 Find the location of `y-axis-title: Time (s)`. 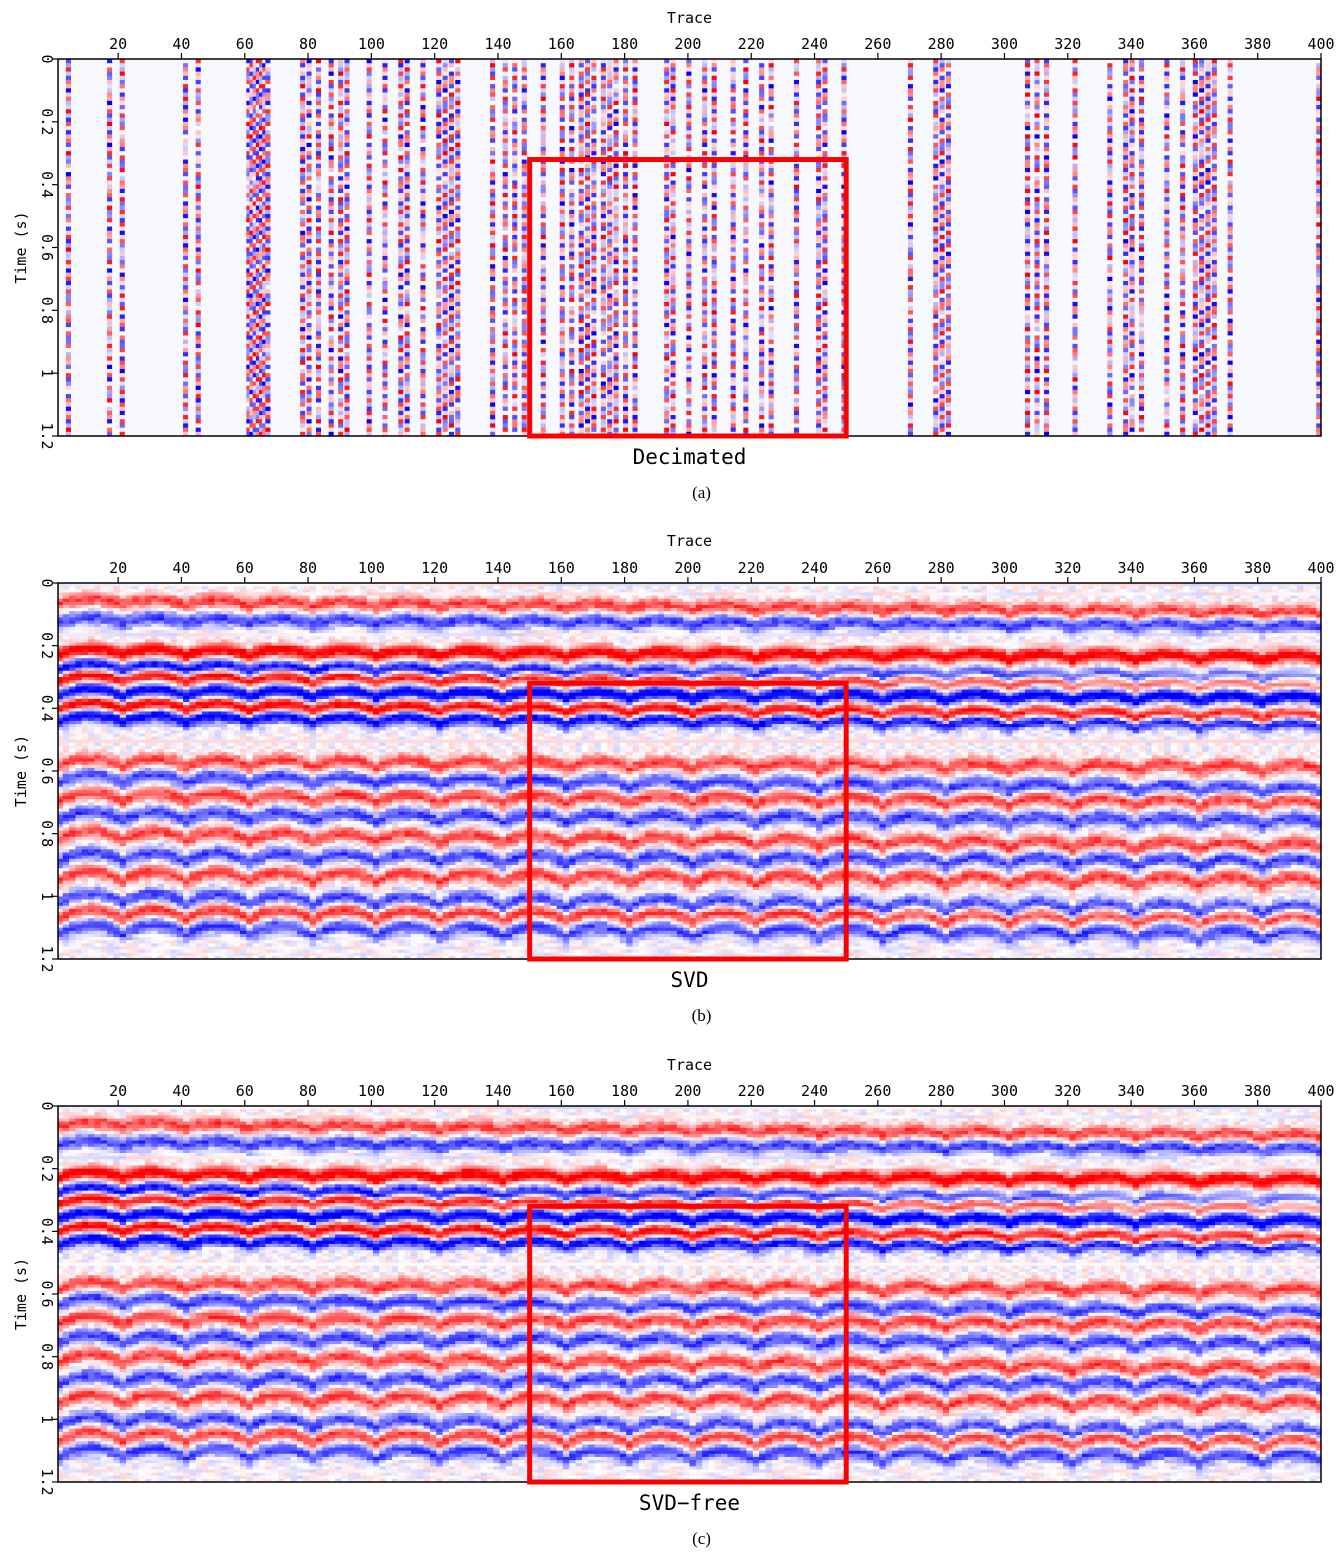

y-axis-title: Time (s) is located at coordinates (21, 771).